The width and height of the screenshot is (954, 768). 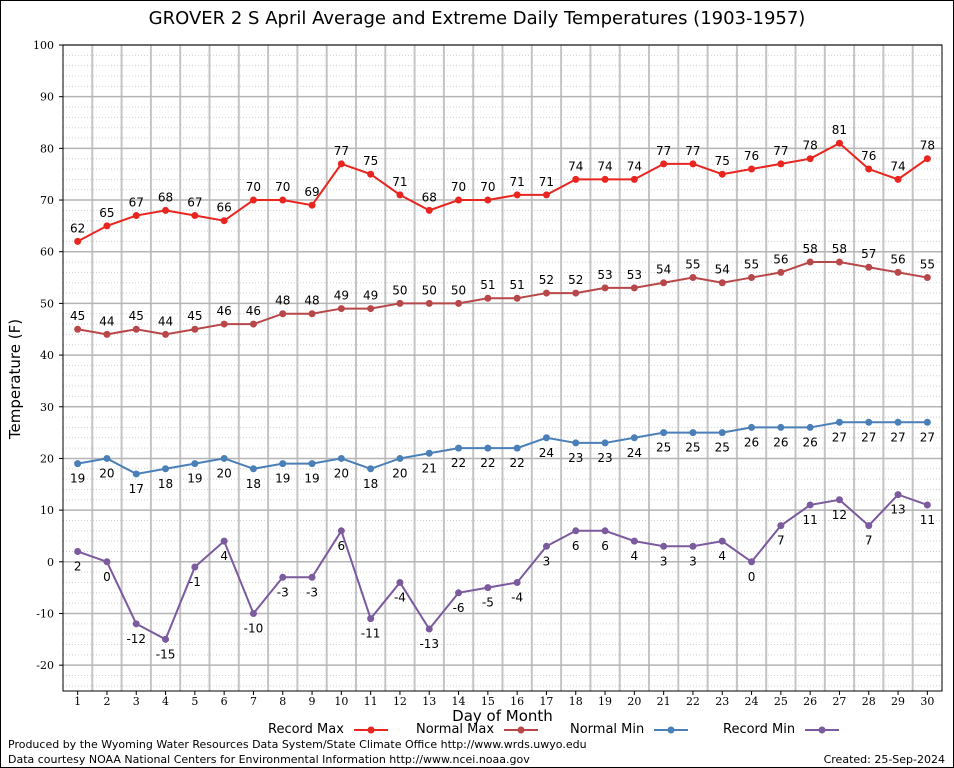 What do you see at coordinates (478, 729) in the screenshot?
I see `legend-item-normal-max: Normal Max` at bounding box center [478, 729].